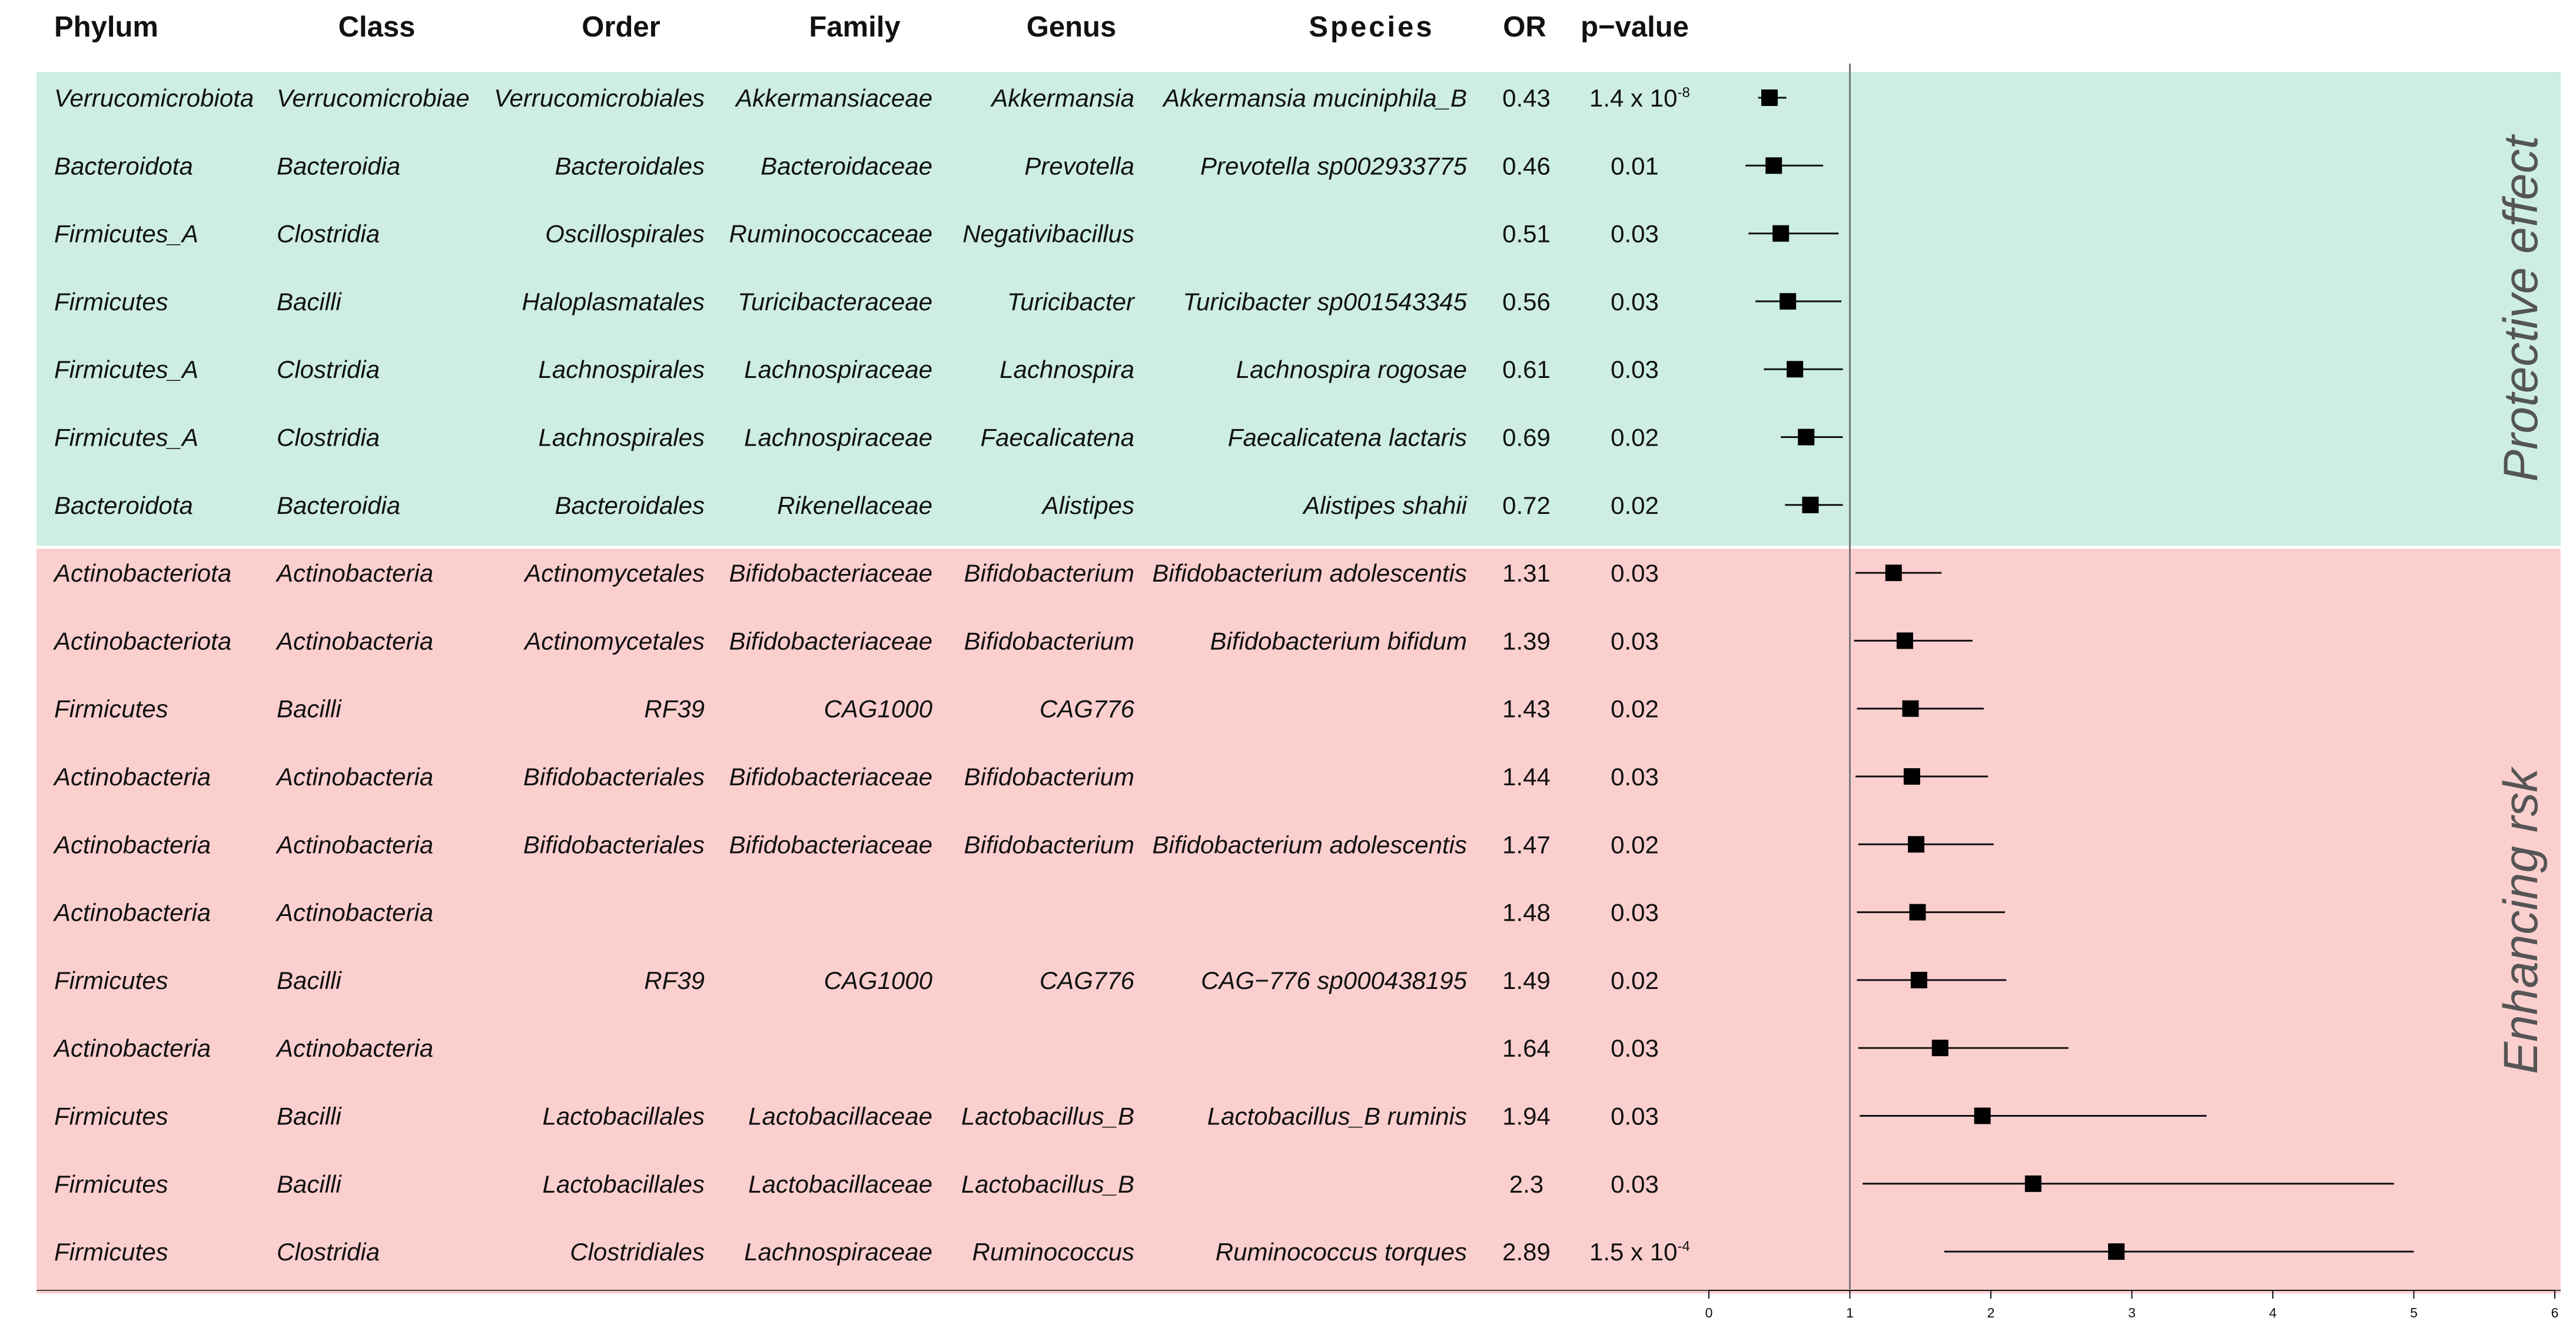 The width and height of the screenshot is (2576, 1341). What do you see at coordinates (854, 27) in the screenshot?
I see `header-family: Family` at bounding box center [854, 27].